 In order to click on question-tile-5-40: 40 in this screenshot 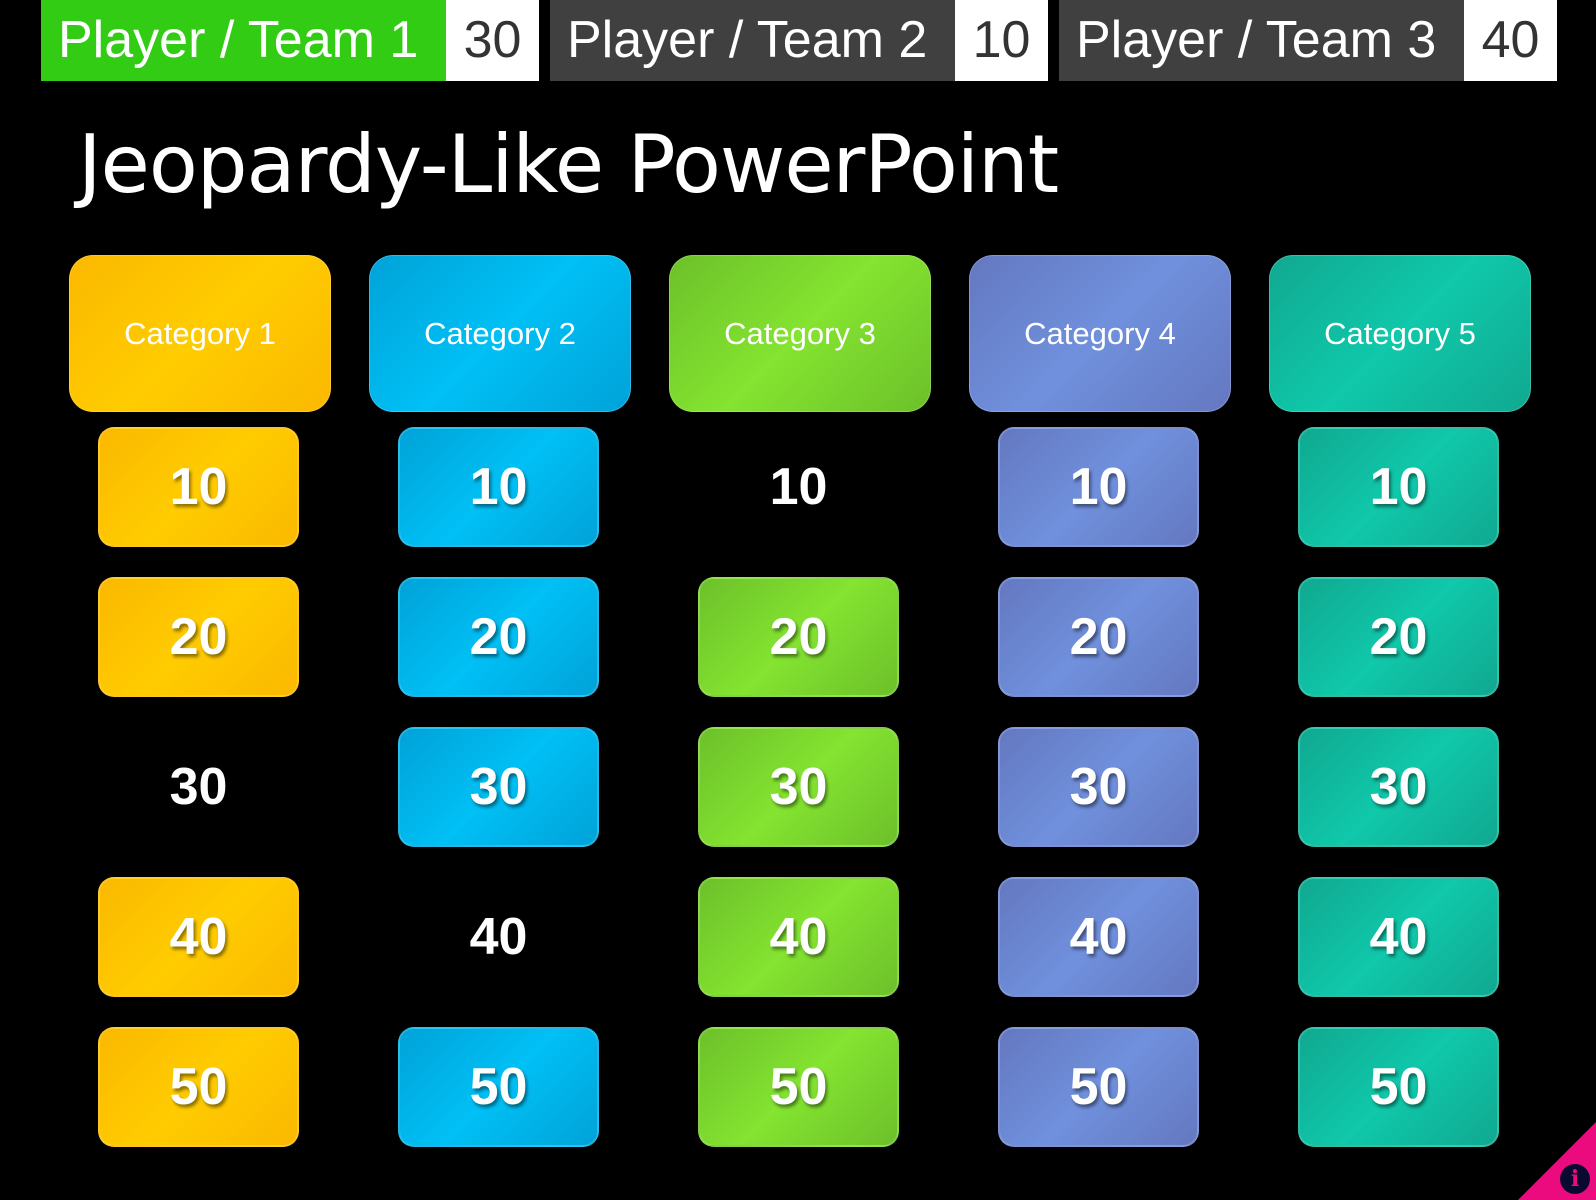, I will do `click(1398, 937)`.